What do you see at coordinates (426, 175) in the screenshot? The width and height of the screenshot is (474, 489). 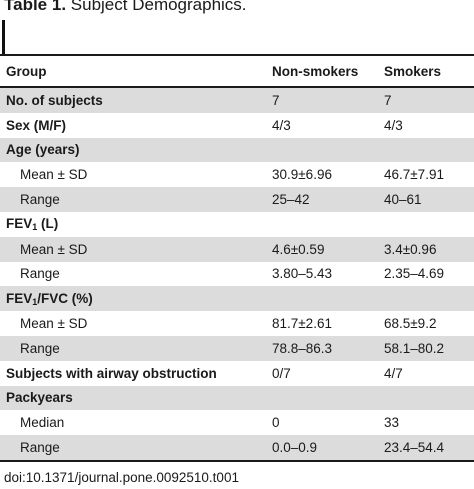 I see `cell-smokers: 46.7±7.91` at bounding box center [426, 175].